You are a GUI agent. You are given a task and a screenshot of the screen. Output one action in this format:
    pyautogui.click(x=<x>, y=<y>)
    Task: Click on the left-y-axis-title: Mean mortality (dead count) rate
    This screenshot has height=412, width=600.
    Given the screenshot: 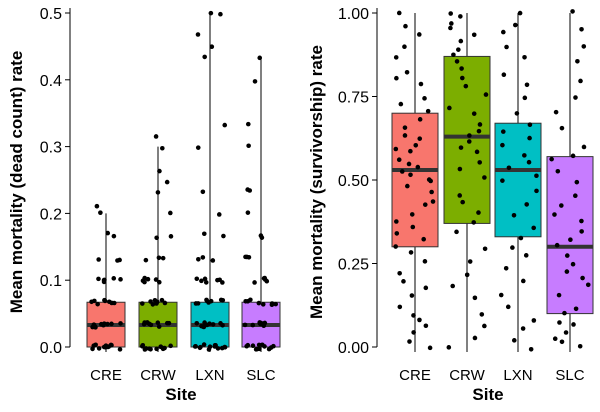 What is the action you would take?
    pyautogui.click(x=16, y=182)
    